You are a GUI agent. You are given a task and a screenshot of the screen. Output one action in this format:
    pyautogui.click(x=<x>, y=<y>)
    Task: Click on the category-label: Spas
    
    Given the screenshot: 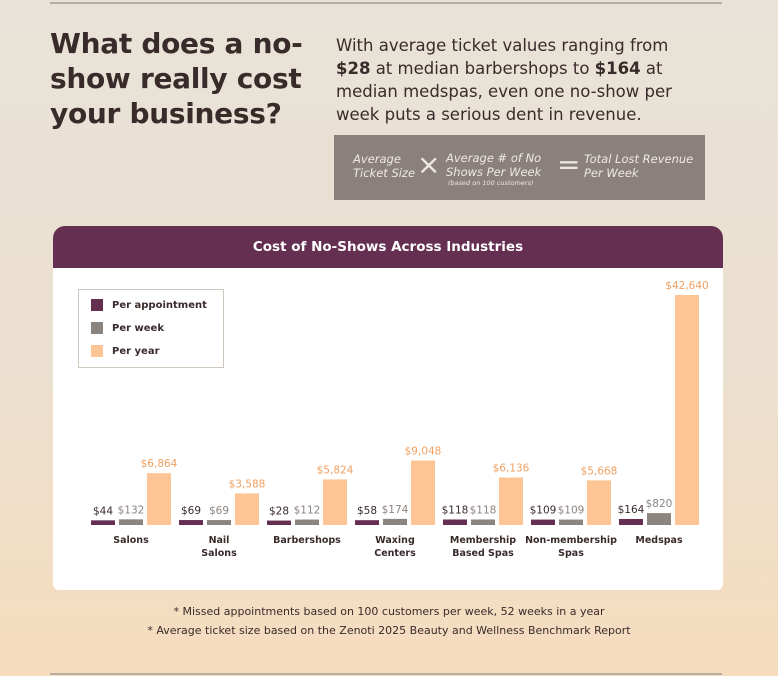 What is the action you would take?
    pyautogui.click(x=571, y=553)
    